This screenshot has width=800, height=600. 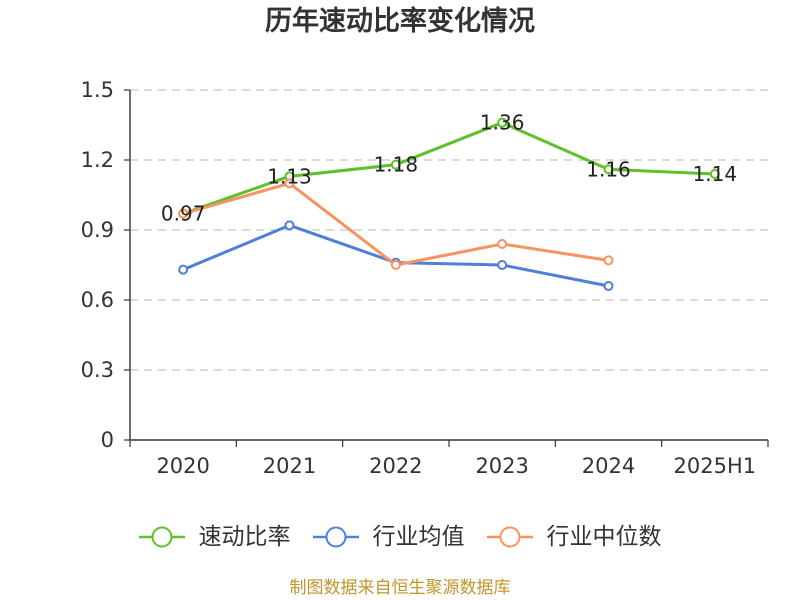 I want to click on x-tick-label: 2025H1, so click(x=715, y=466).